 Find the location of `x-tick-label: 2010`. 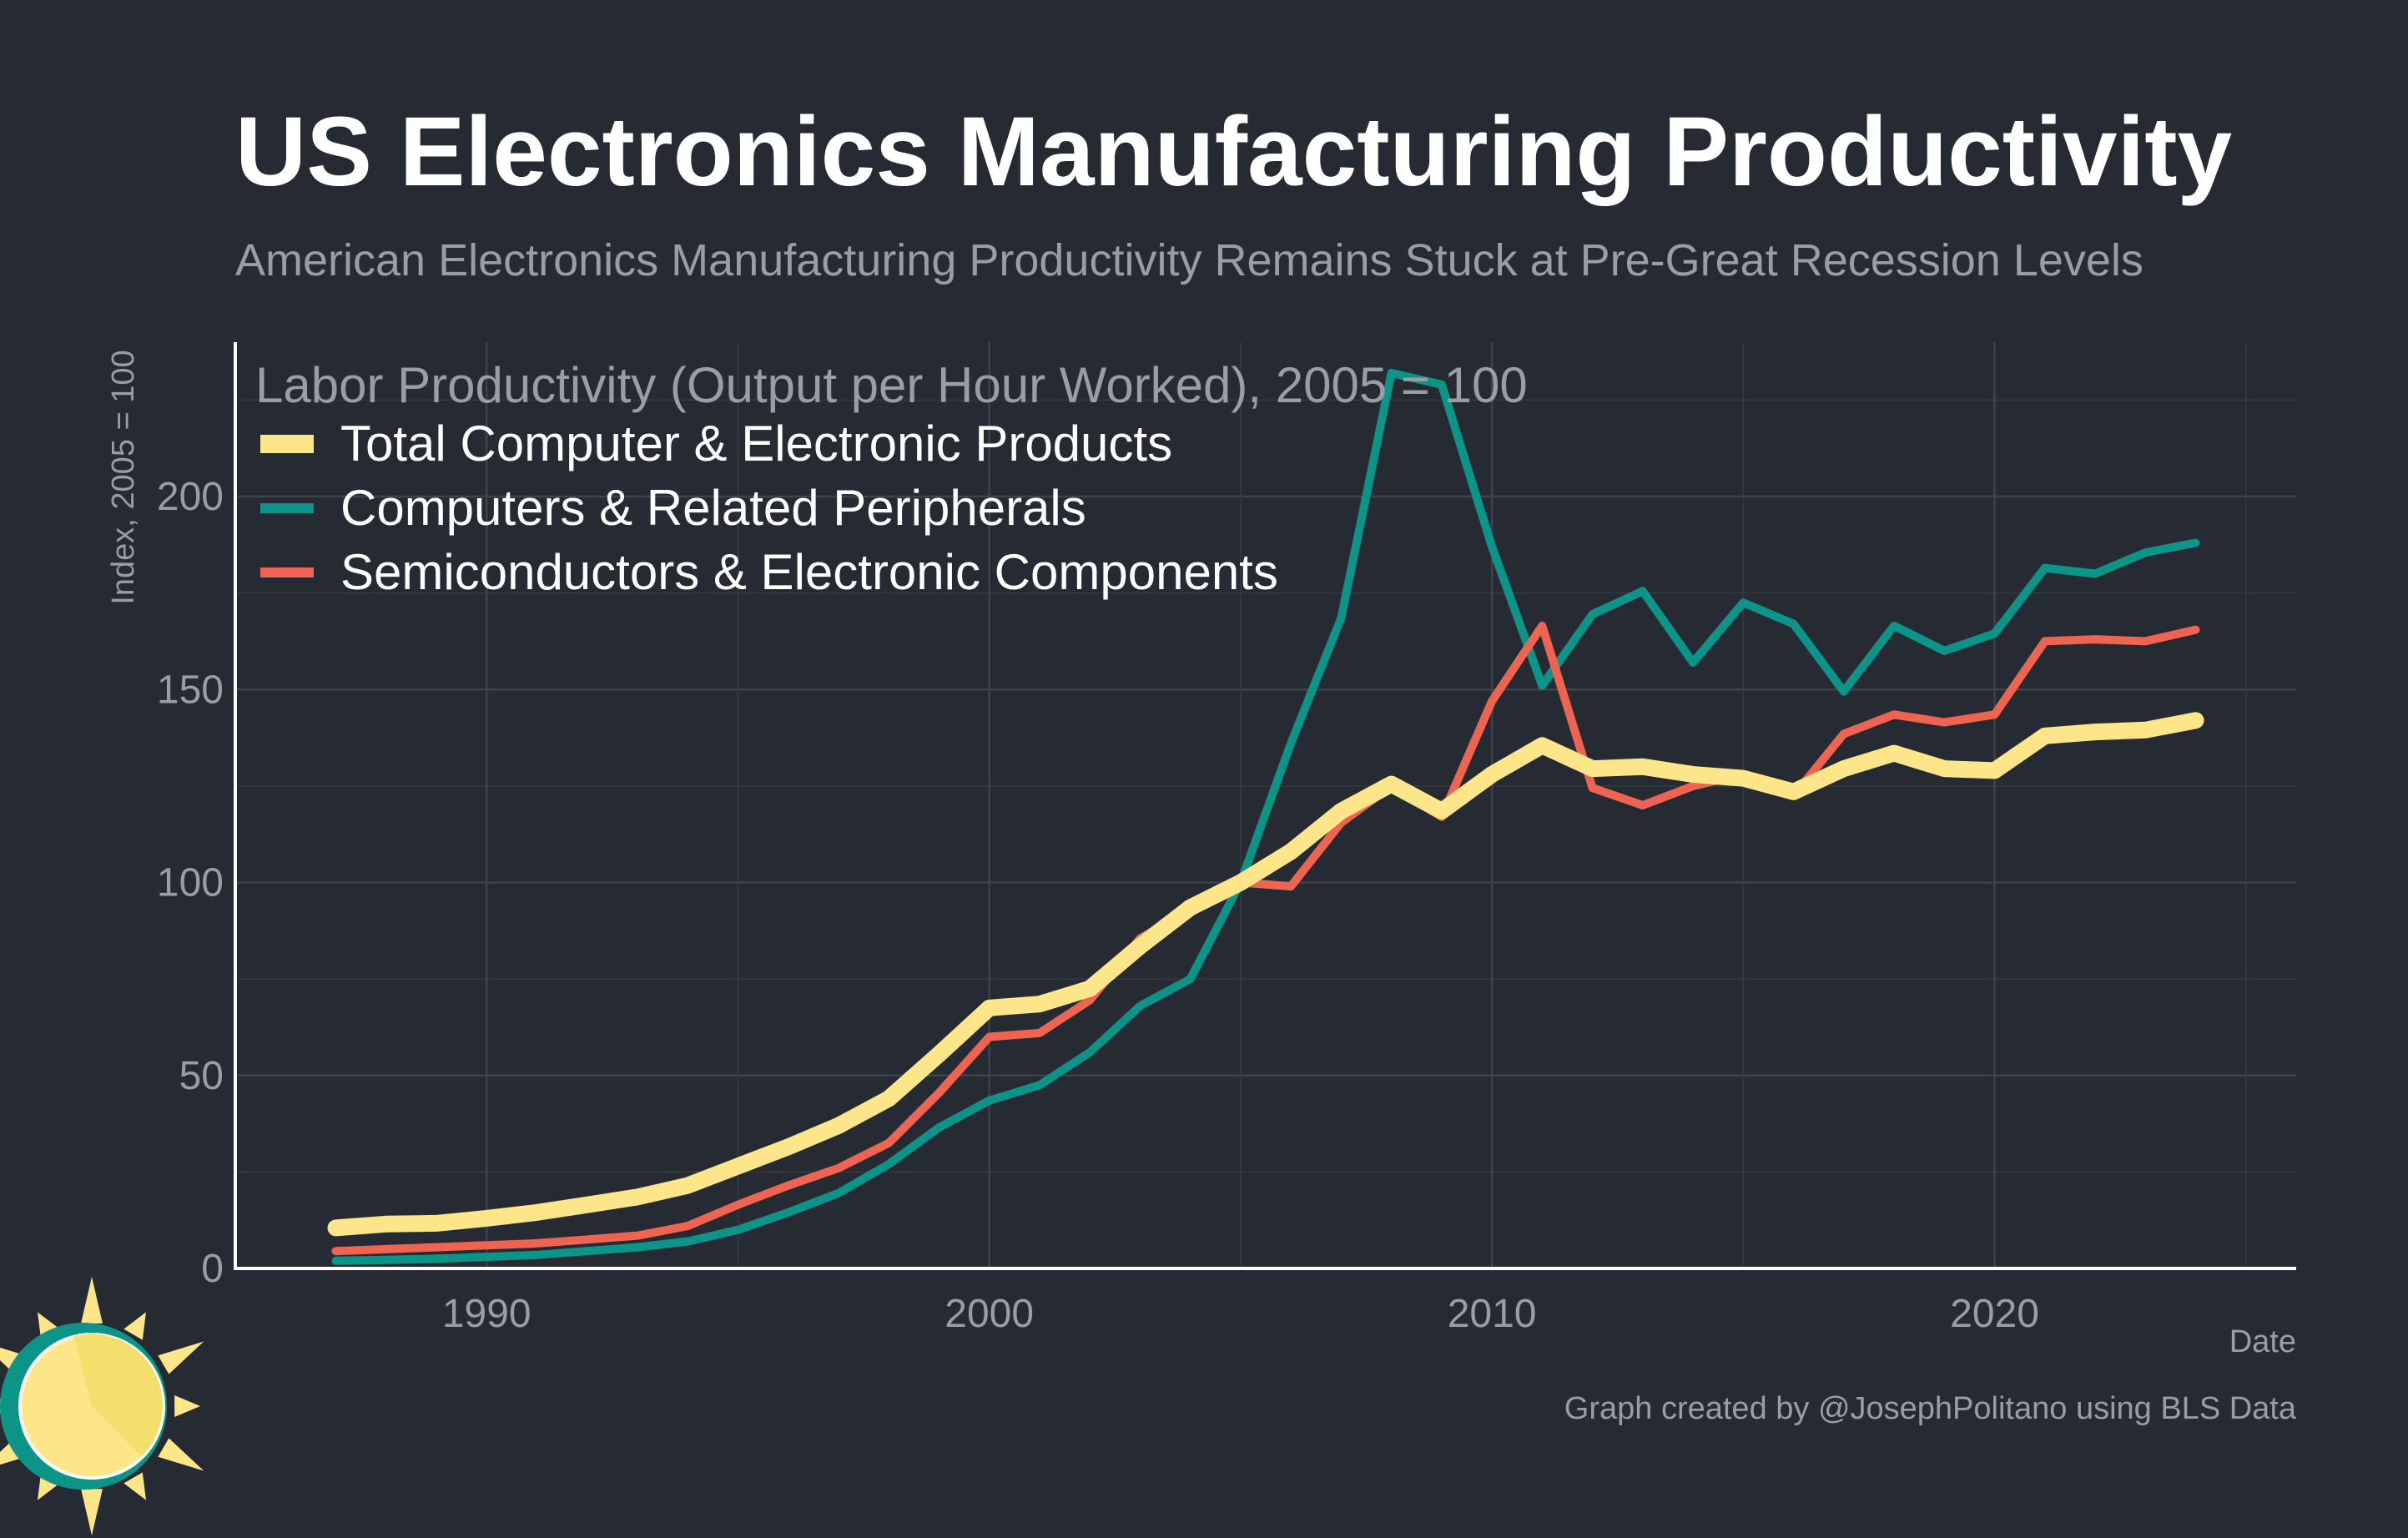

x-tick-label: 2010 is located at coordinates (1492, 1314).